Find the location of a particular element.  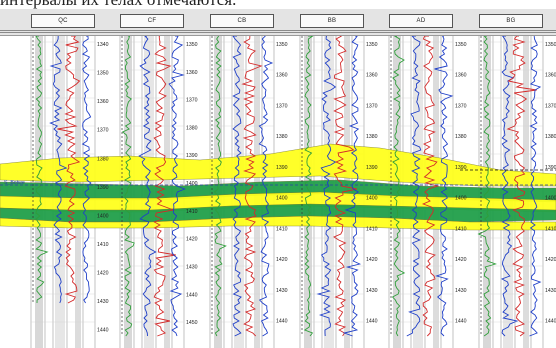

depth-tick-label: 1340 is located at coordinates (103, 45).